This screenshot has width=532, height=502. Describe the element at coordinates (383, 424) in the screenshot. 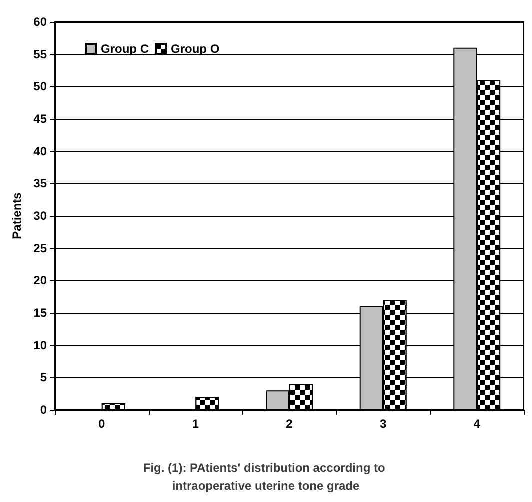

I see `x-tick-label: 3` at that location.